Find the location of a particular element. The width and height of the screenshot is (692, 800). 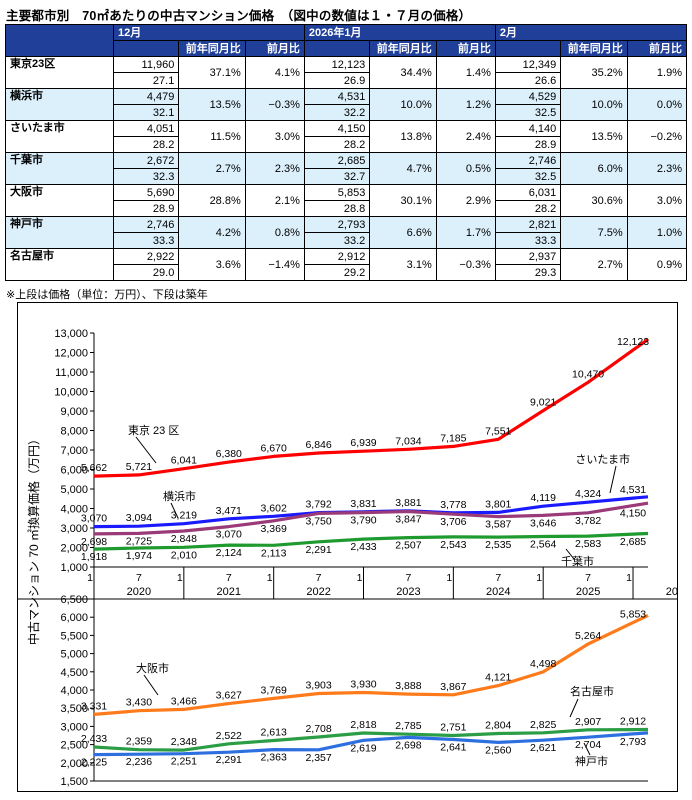

data-label: 1,918 is located at coordinates (94, 557).